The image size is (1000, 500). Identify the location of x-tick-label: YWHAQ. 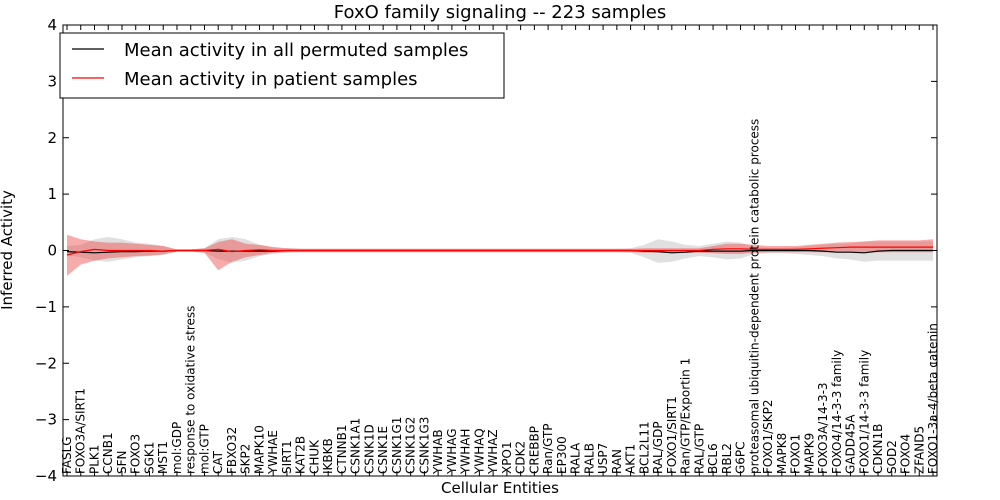
(479, 451).